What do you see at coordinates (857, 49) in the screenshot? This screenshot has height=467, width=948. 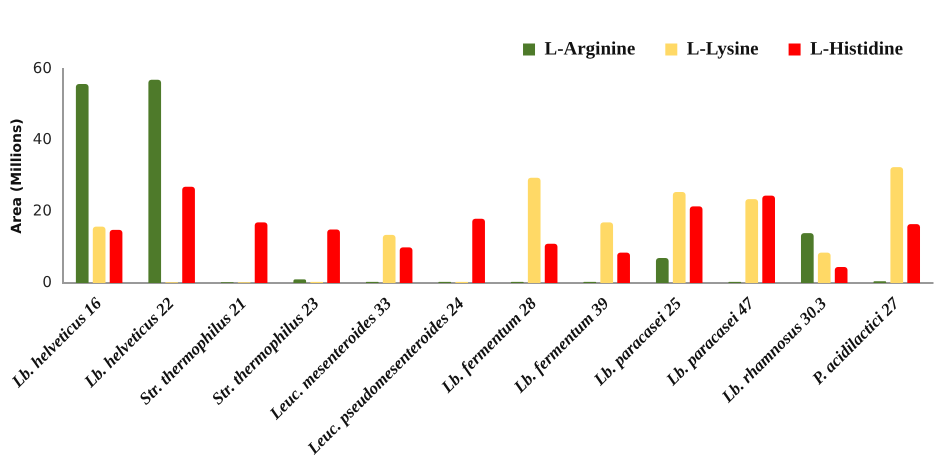 I see `legend-label: L-Histidine` at bounding box center [857, 49].